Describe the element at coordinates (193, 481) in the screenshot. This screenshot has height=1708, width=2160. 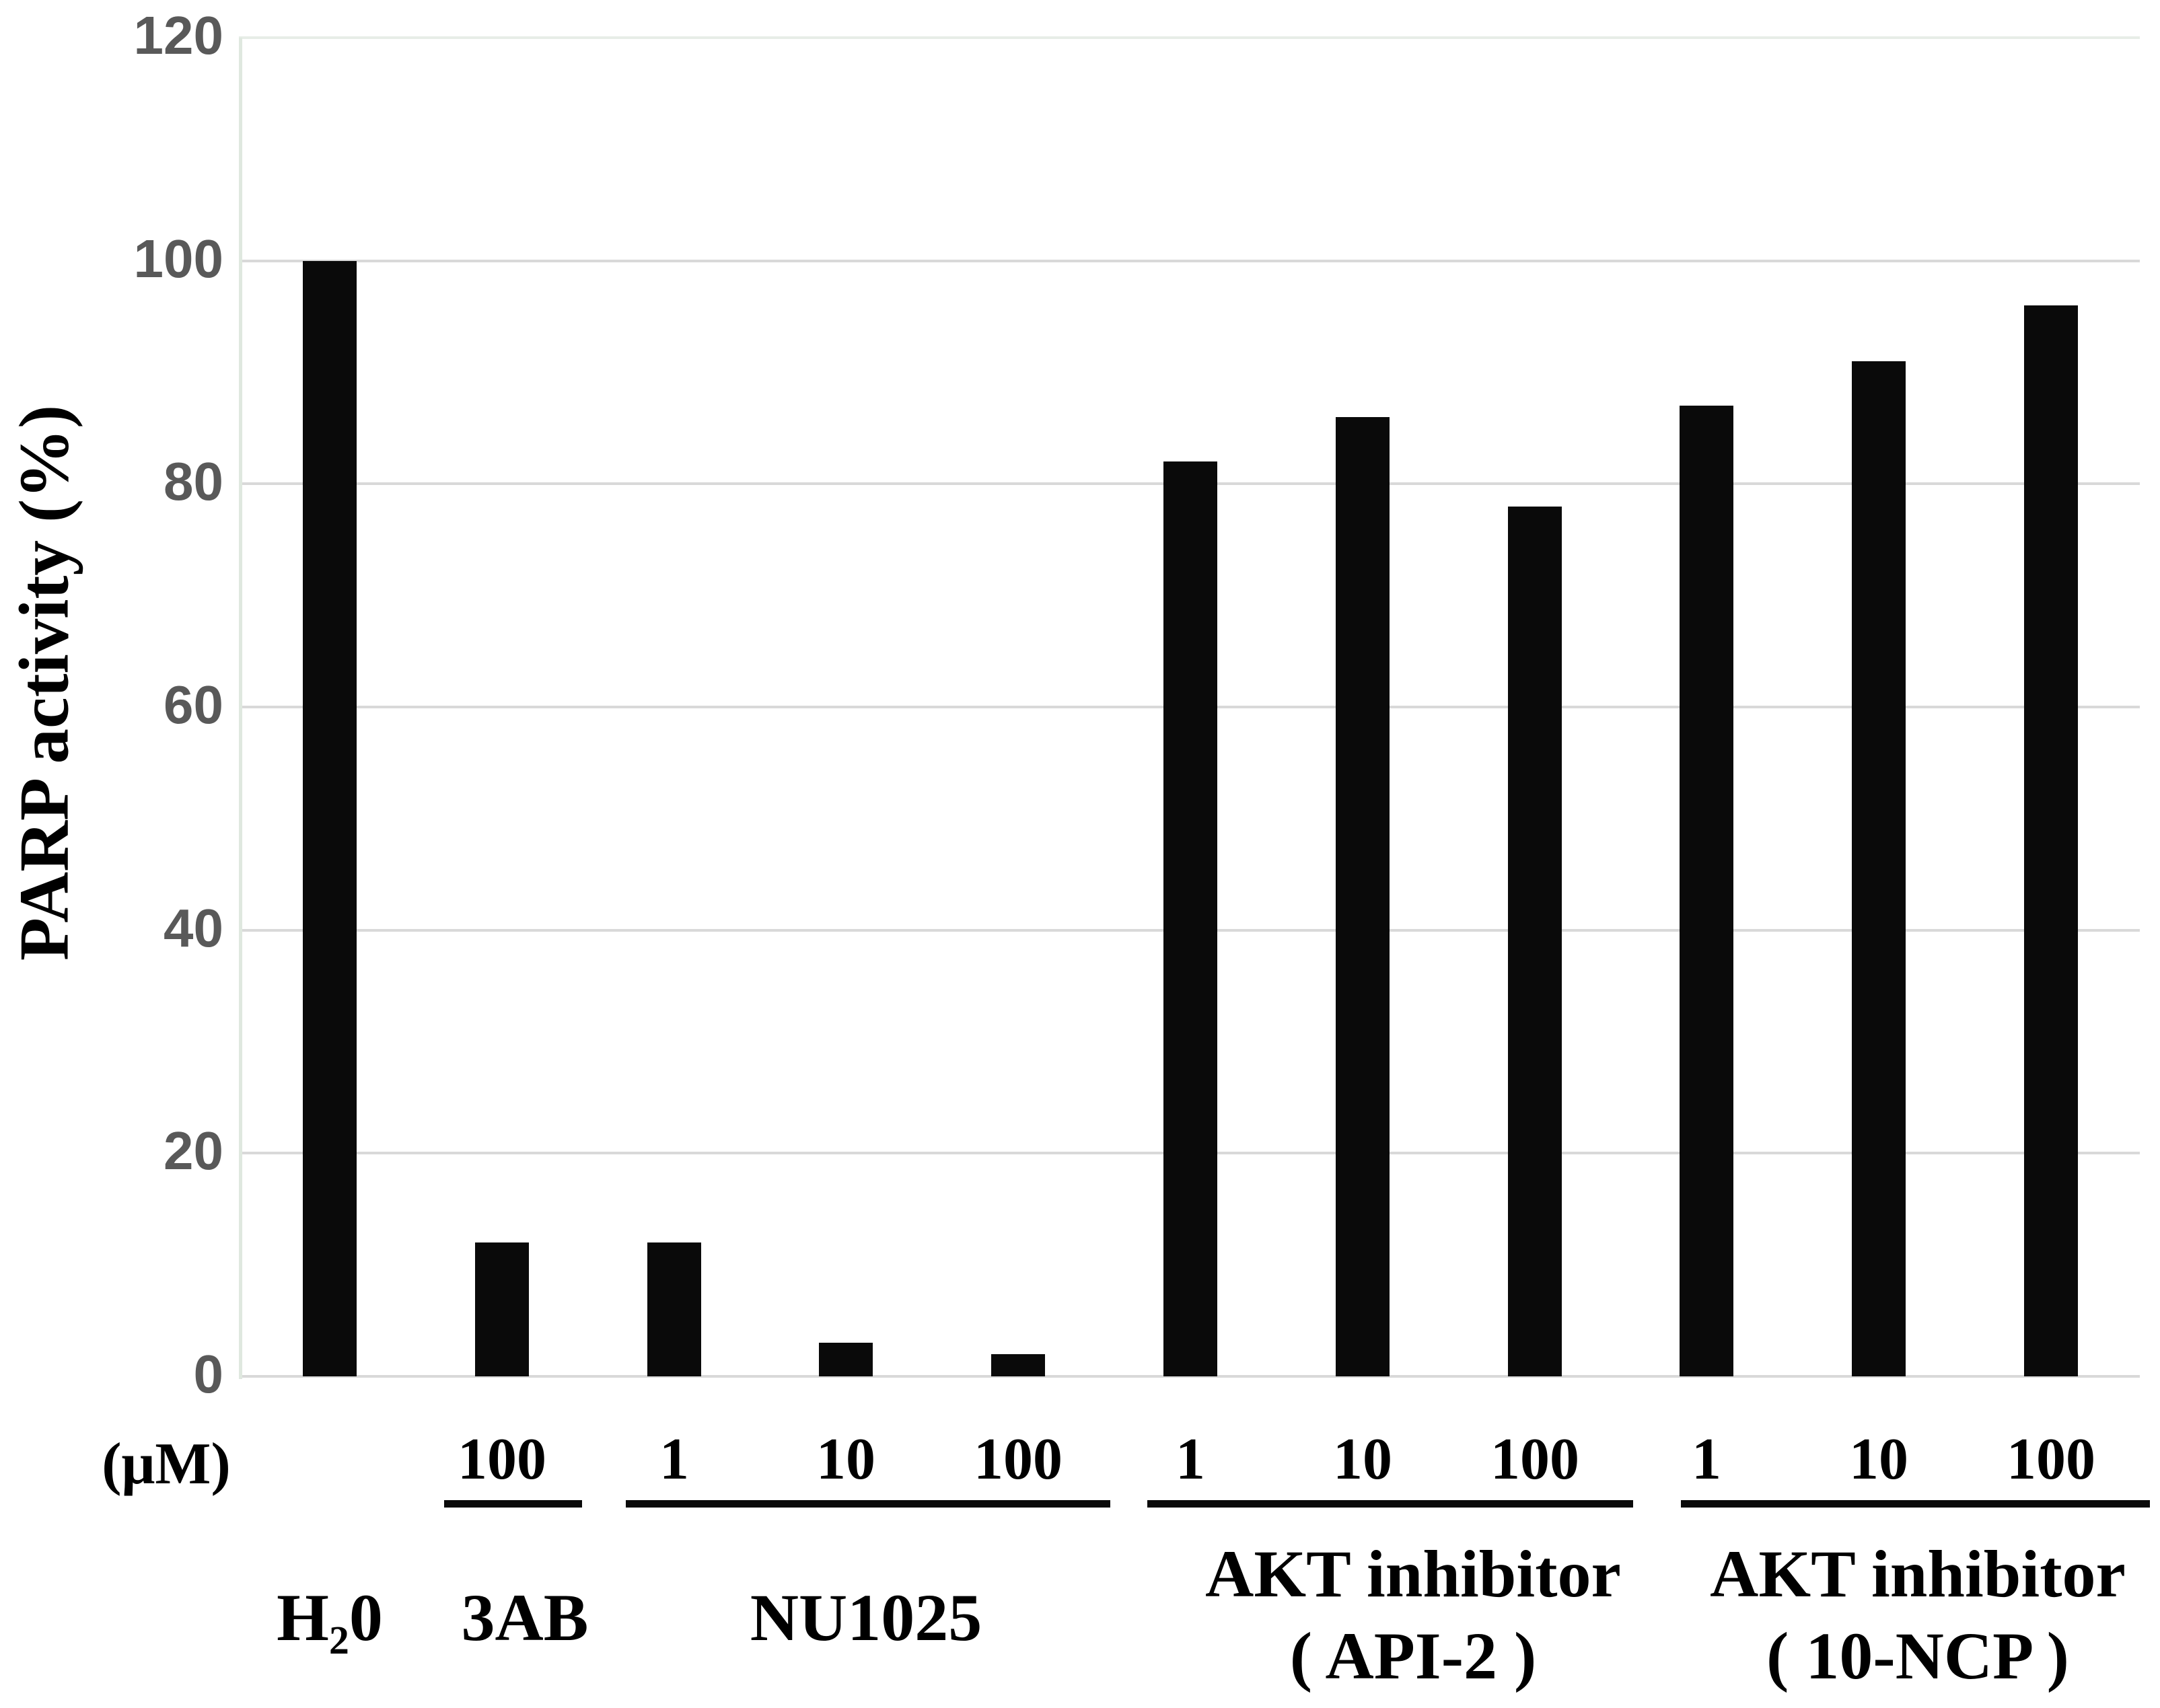
I see `y-tick-label-80: 80` at that location.